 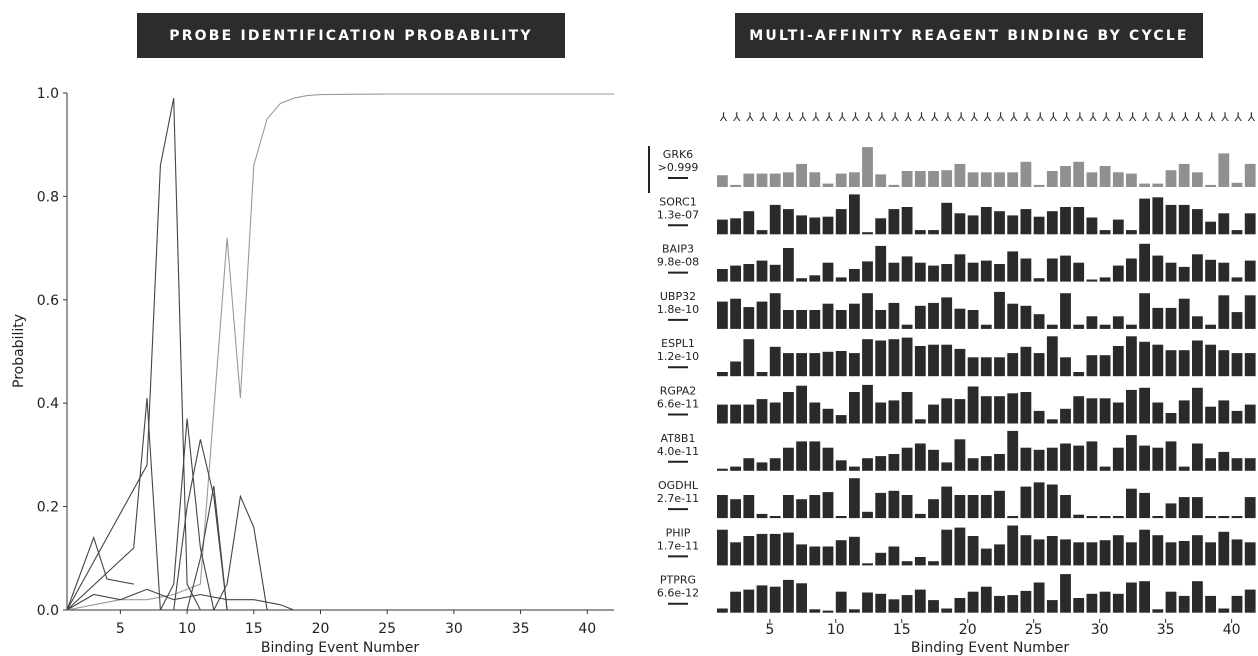 What do you see at coordinates (678, 580) in the screenshot?
I see `probe-name-label: PTPRG` at bounding box center [678, 580].